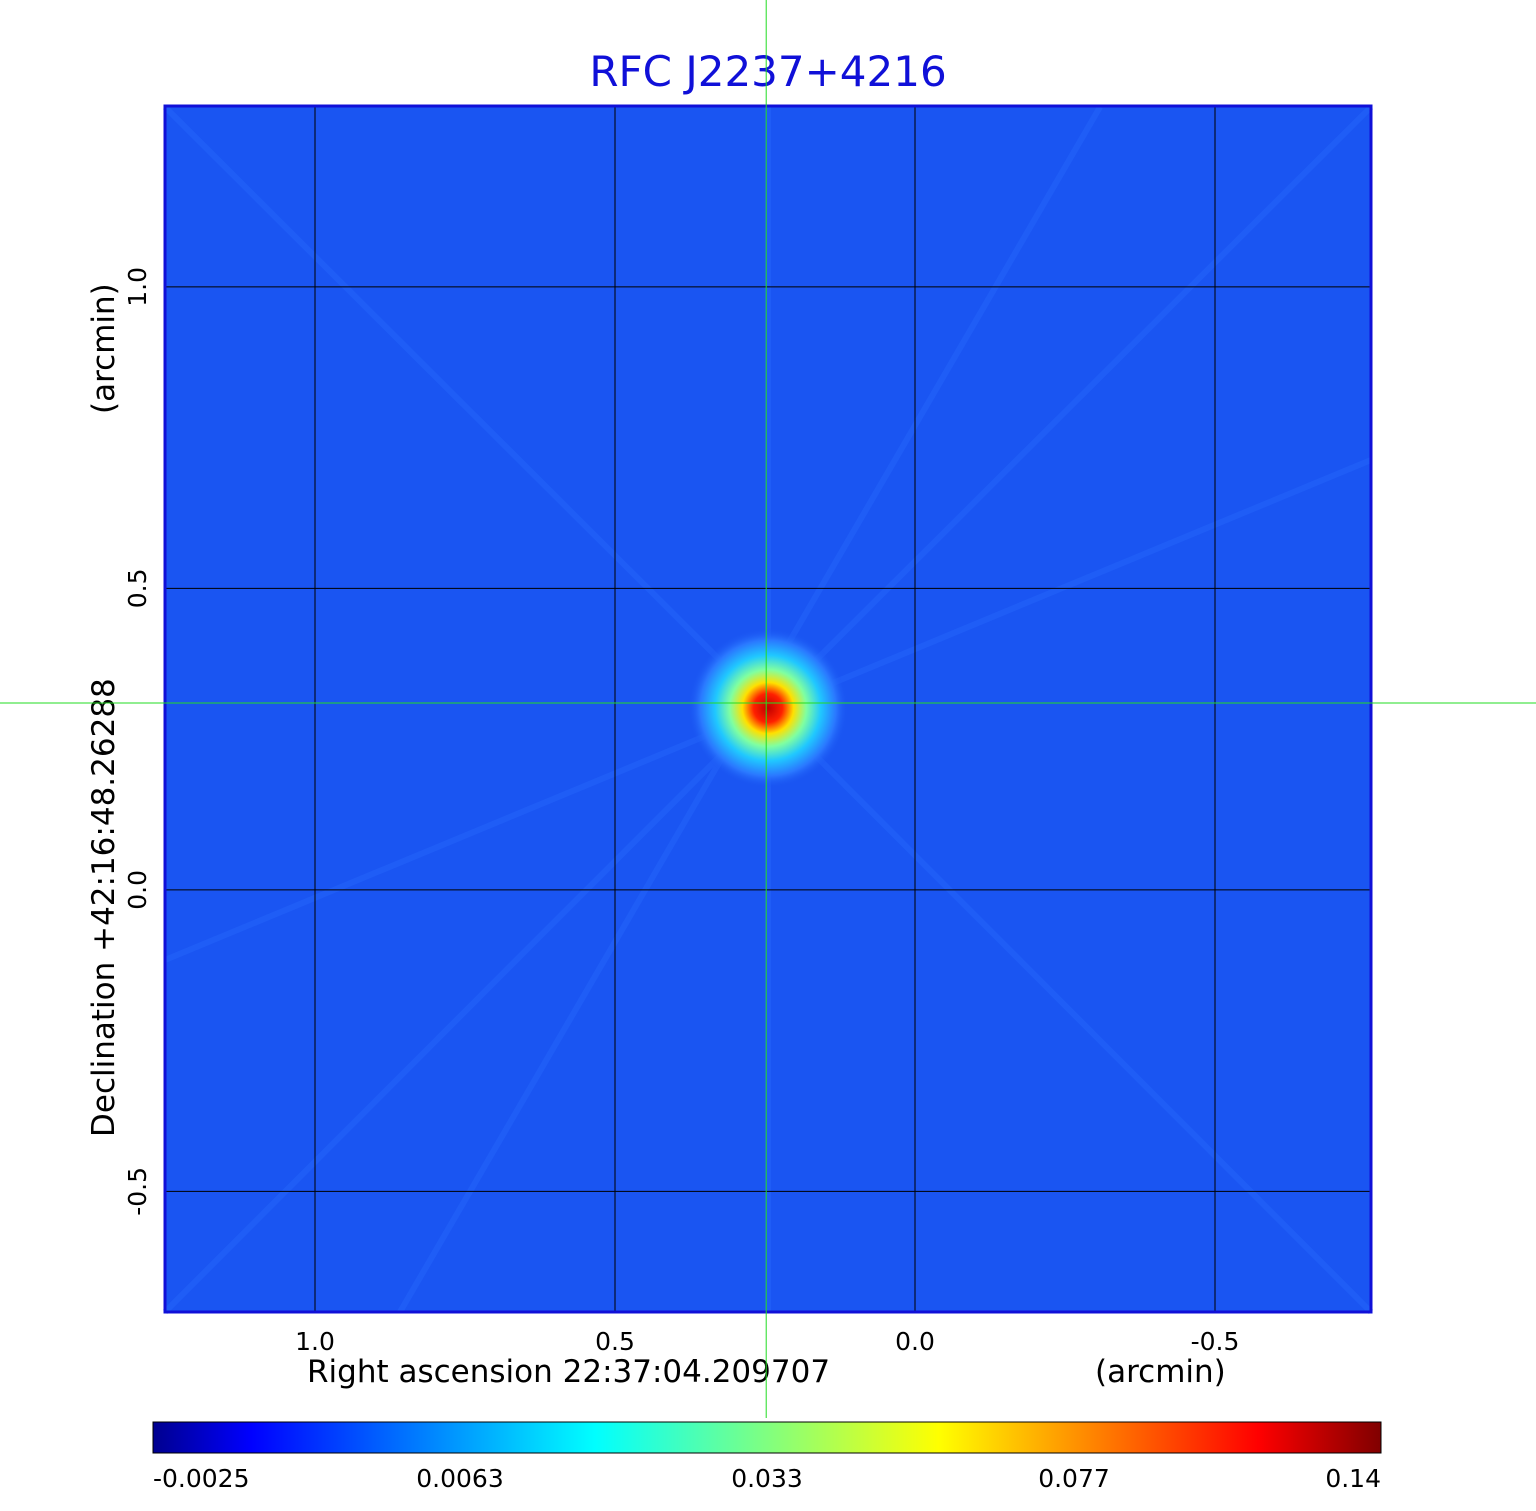  Describe the element at coordinates (615, 1341) in the screenshot. I see `x-tick-label: 0.5` at that location.